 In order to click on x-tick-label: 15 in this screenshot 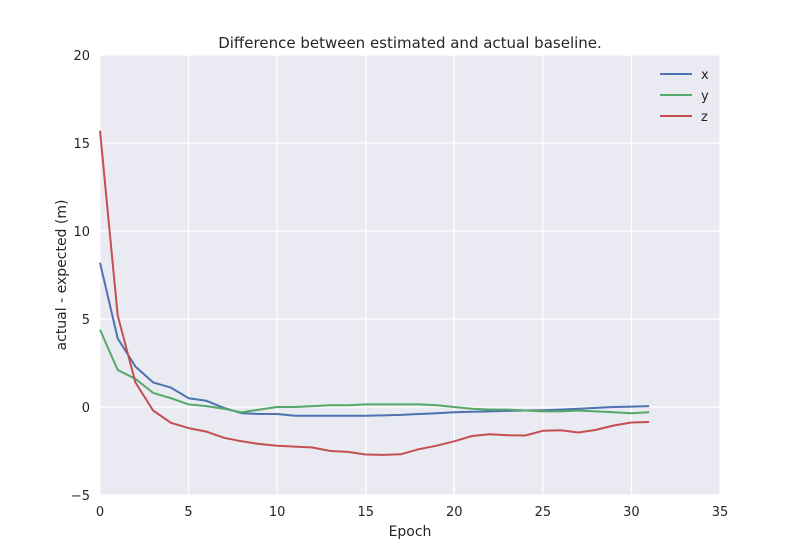, I will do `click(365, 512)`.